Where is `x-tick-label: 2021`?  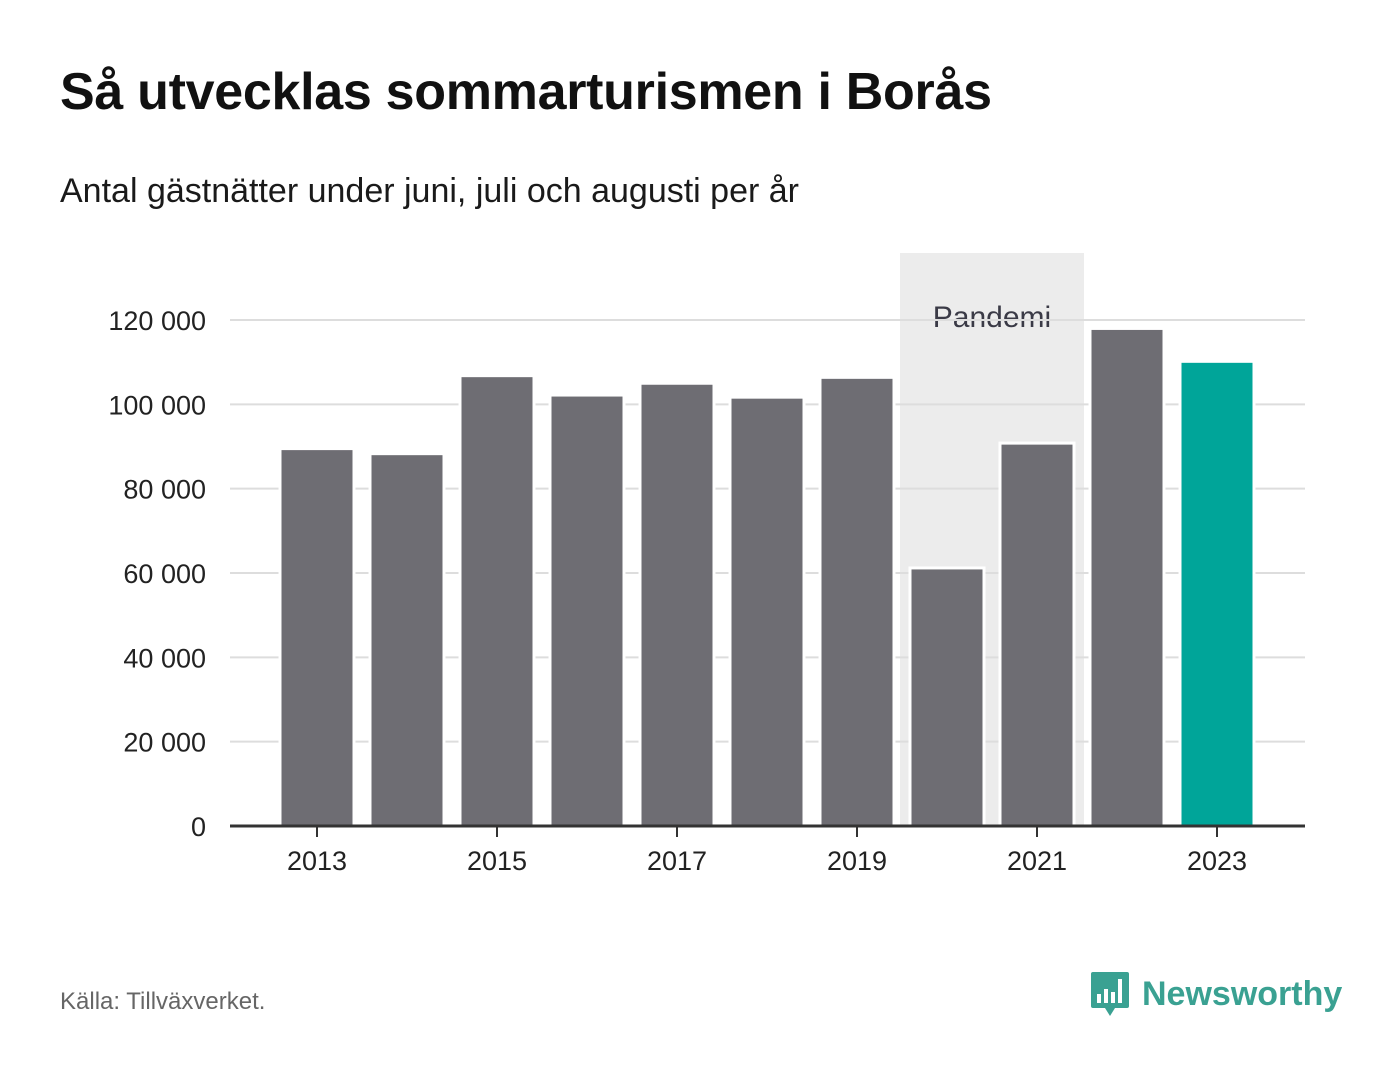 x-tick-label: 2021 is located at coordinates (1037, 861).